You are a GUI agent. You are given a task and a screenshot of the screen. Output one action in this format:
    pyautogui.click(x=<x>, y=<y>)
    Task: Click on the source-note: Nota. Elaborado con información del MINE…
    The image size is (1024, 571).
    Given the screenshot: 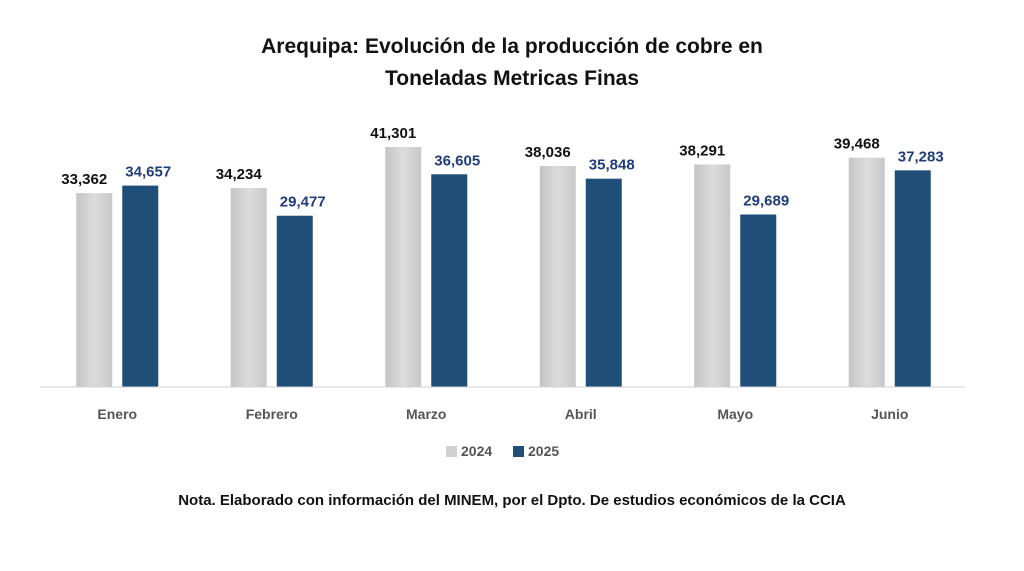 What is the action you would take?
    pyautogui.click(x=512, y=500)
    